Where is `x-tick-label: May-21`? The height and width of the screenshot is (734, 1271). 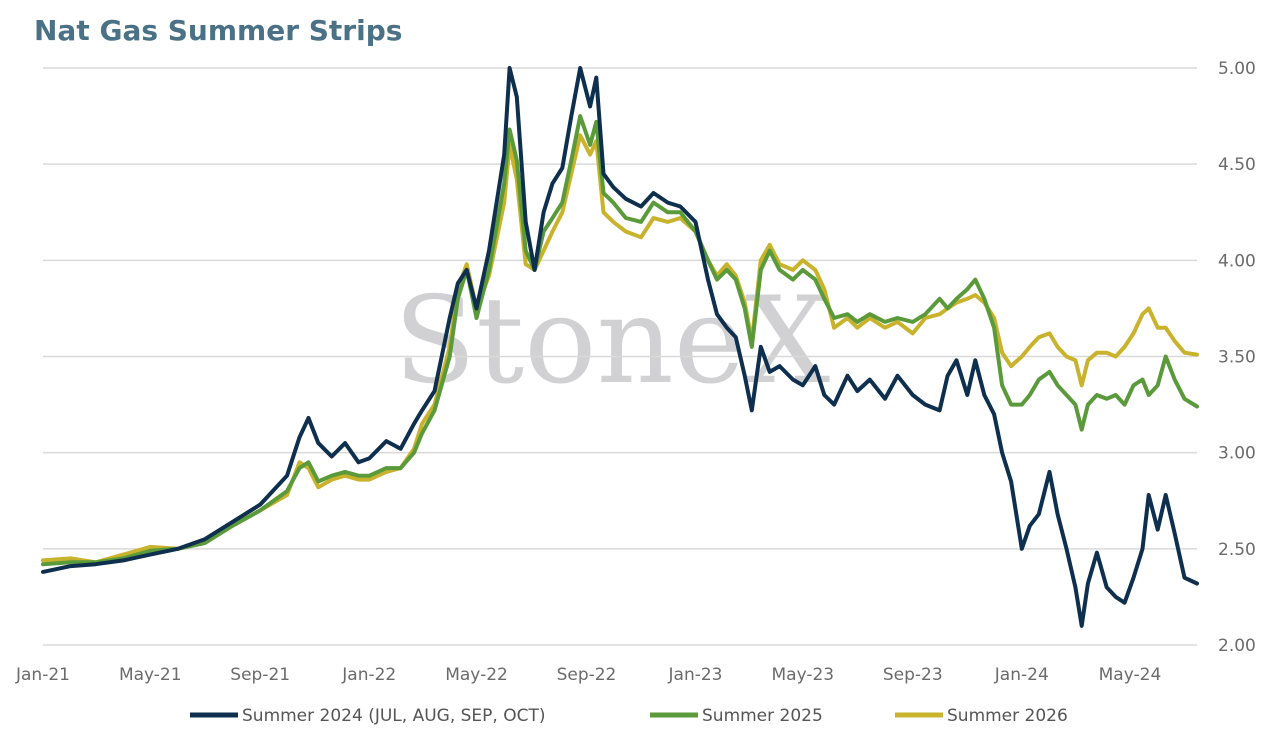 x-tick-label: May-21 is located at coordinates (150, 675).